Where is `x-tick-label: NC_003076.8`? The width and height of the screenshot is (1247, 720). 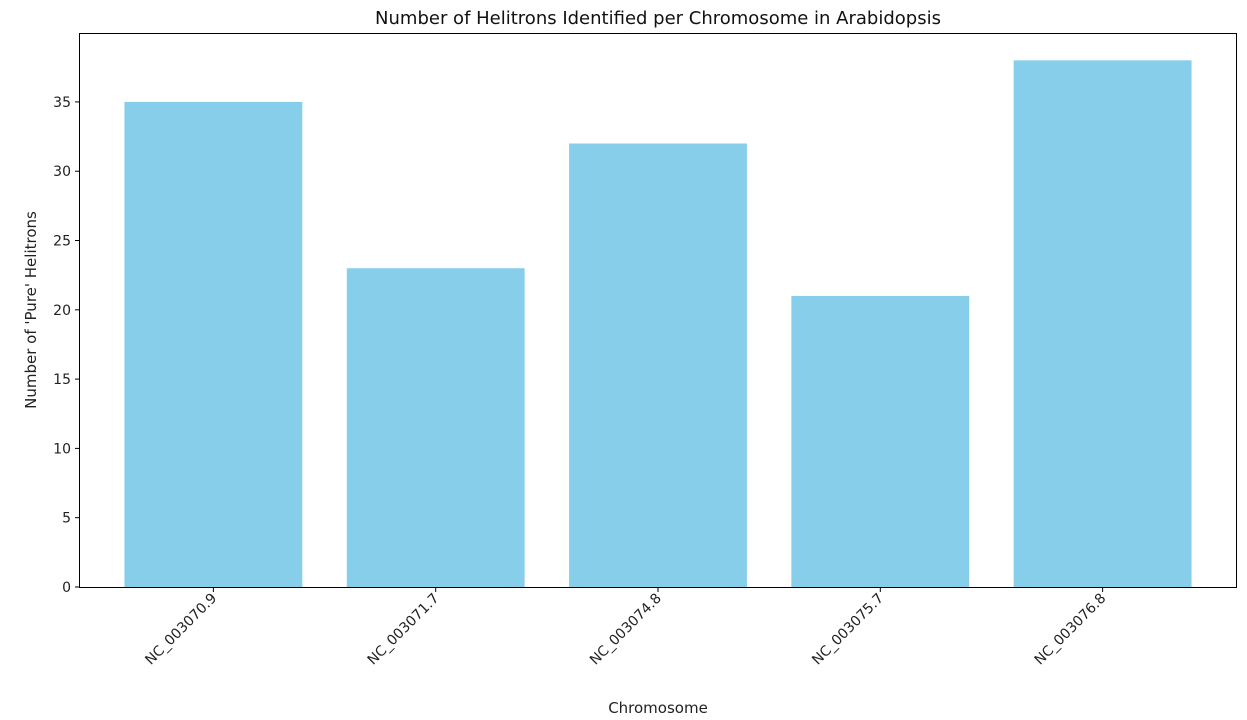
x-tick-label: NC_003076.8 is located at coordinates (1071, 630).